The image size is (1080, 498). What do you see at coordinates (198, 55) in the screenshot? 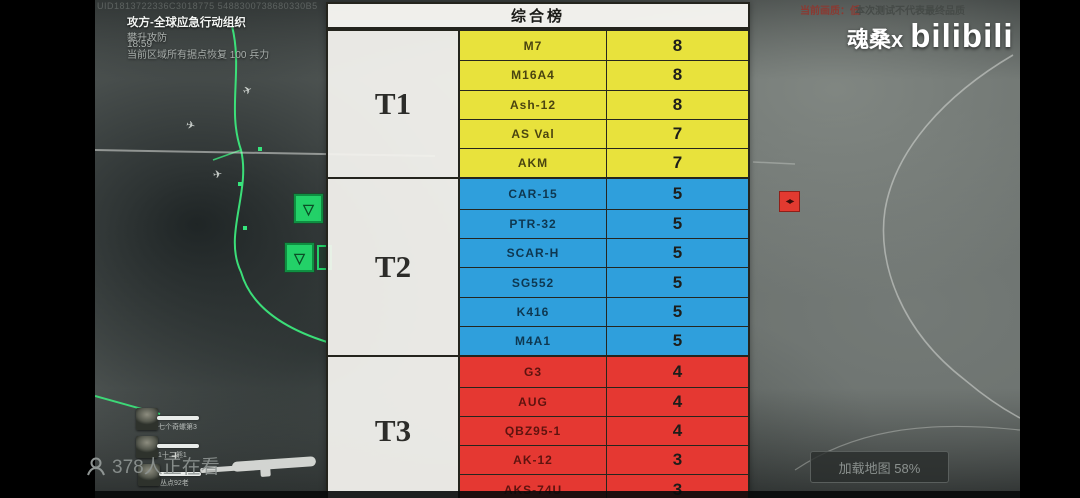
I see `objective-text: 当前区域所有据点恢复 100 兵力` at bounding box center [198, 55].